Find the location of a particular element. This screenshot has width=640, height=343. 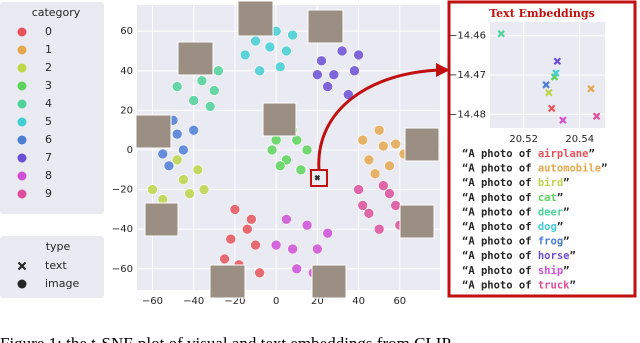

legend-label: 9 is located at coordinates (48, 193).